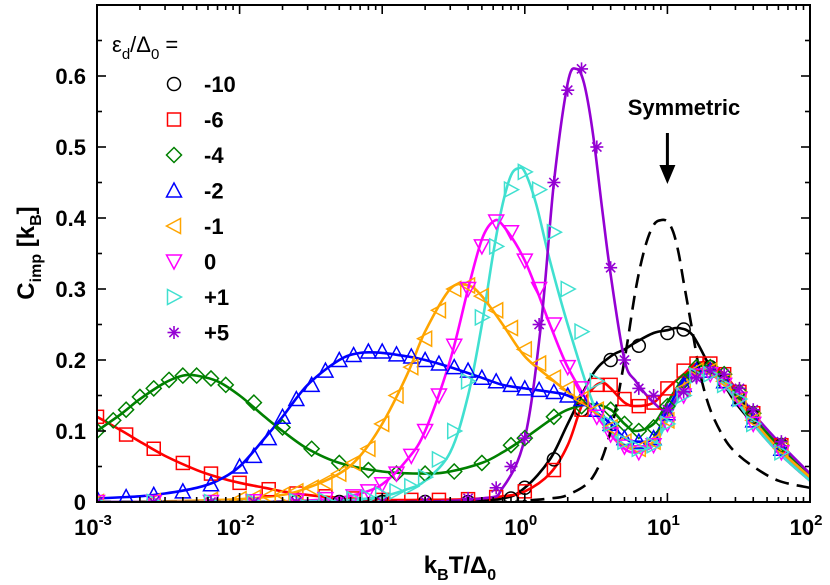  Describe the element at coordinates (70, 76) in the screenshot. I see `y-tick-label: 0.6` at that location.